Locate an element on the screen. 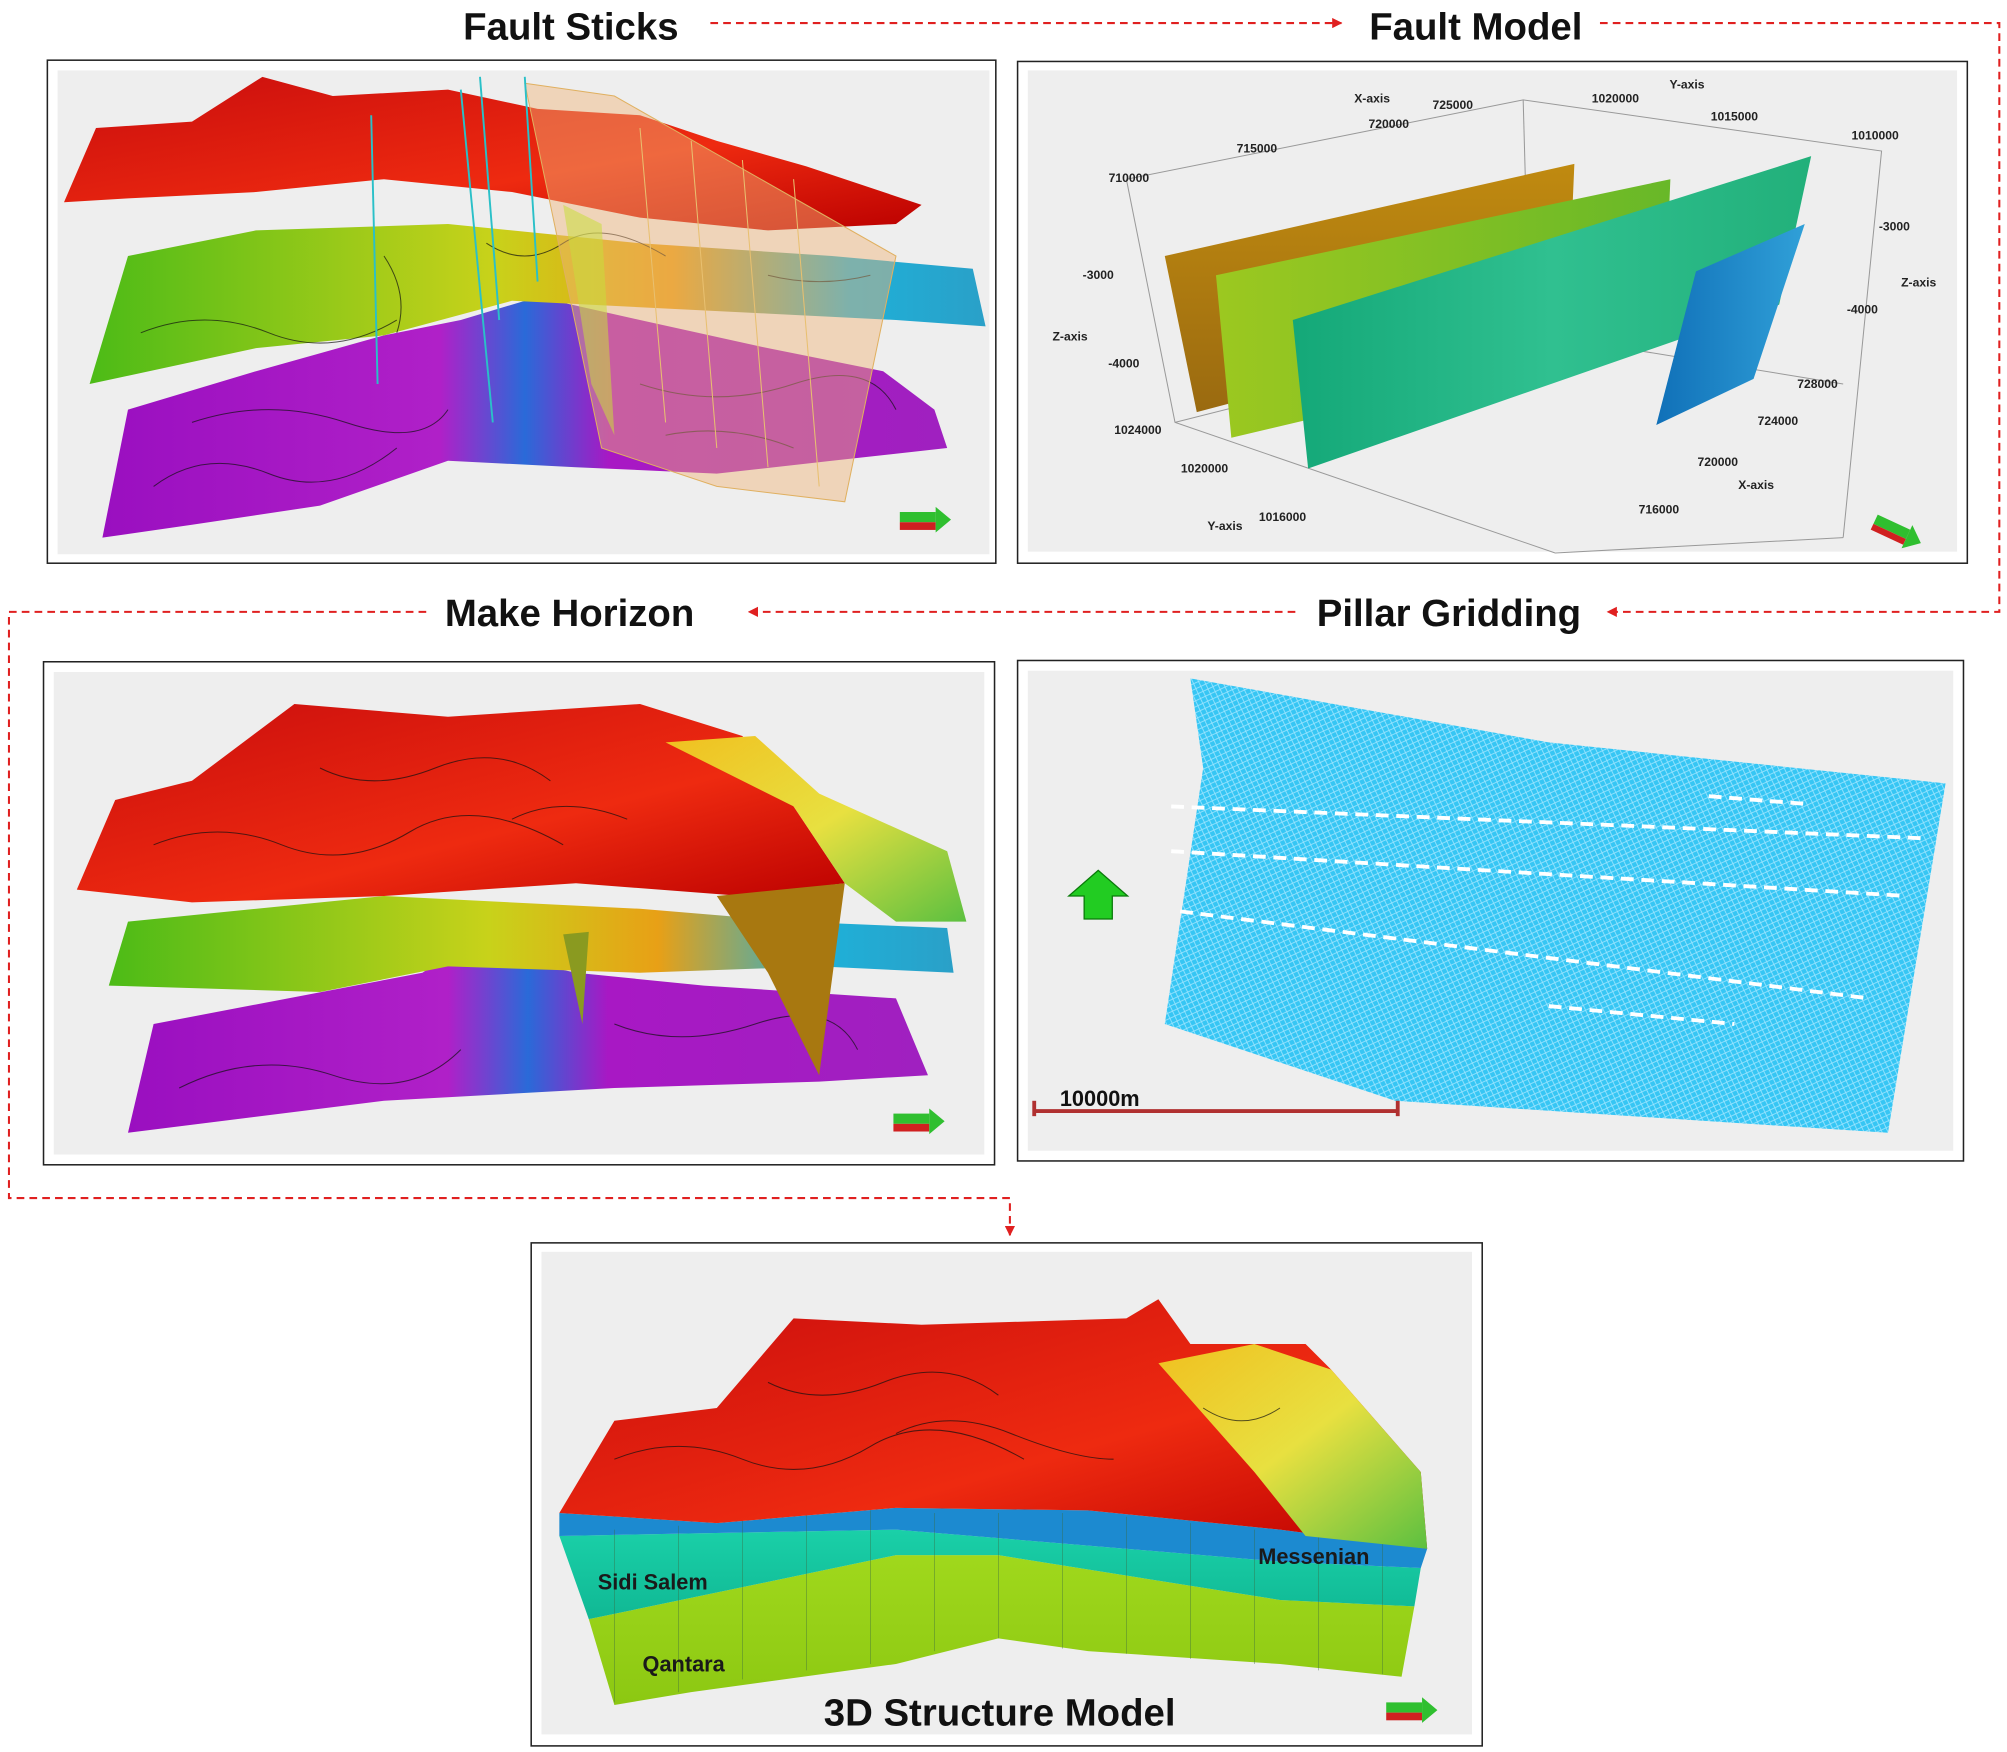  step-title: Fault Sticks is located at coordinates (570, 27).